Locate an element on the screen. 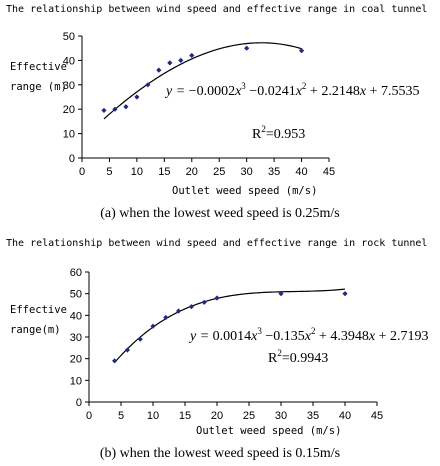 Image resolution: width=440 pixels, height=466 pixels. eq-c3: 0.0014 is located at coordinates (232, 336).